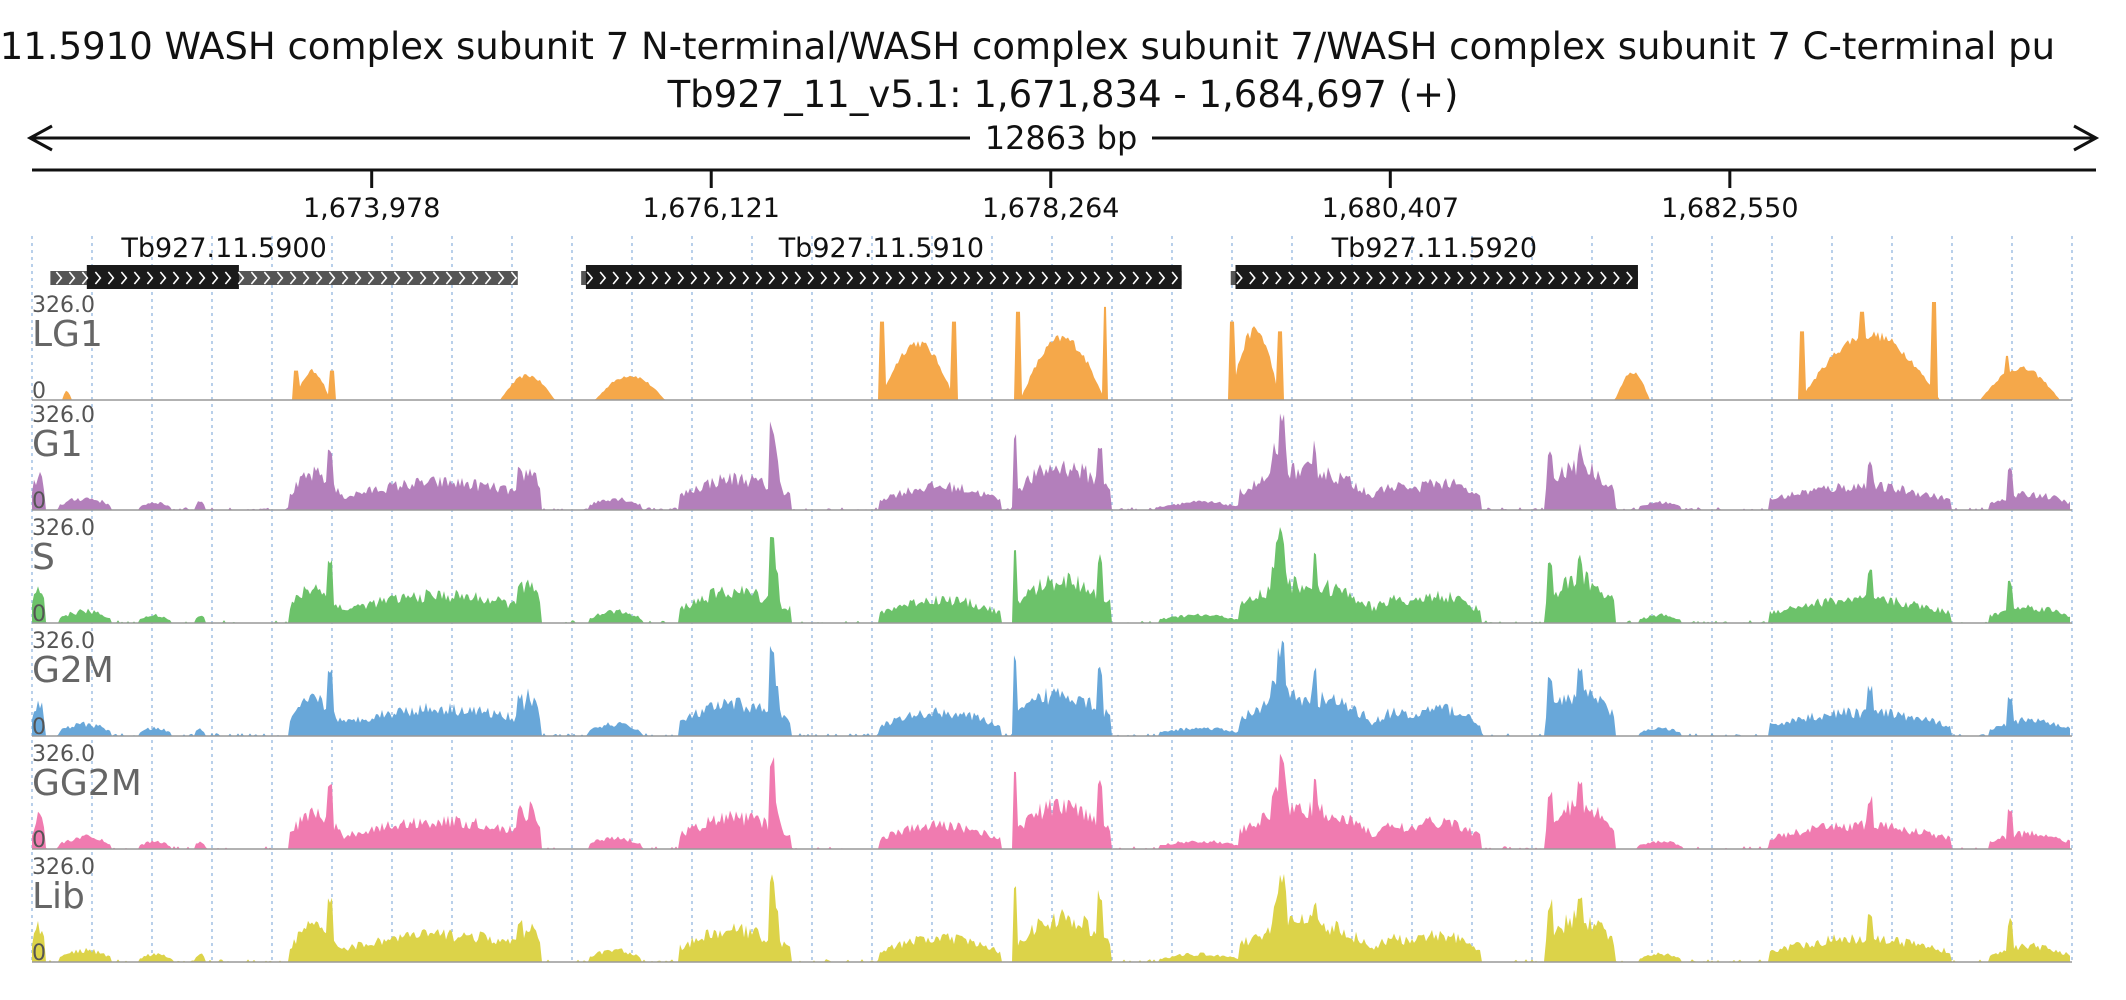 This screenshot has width=2126, height=1000. Describe the element at coordinates (1050, 208) in the screenshot. I see `tick-label: 1,678,264` at that location.